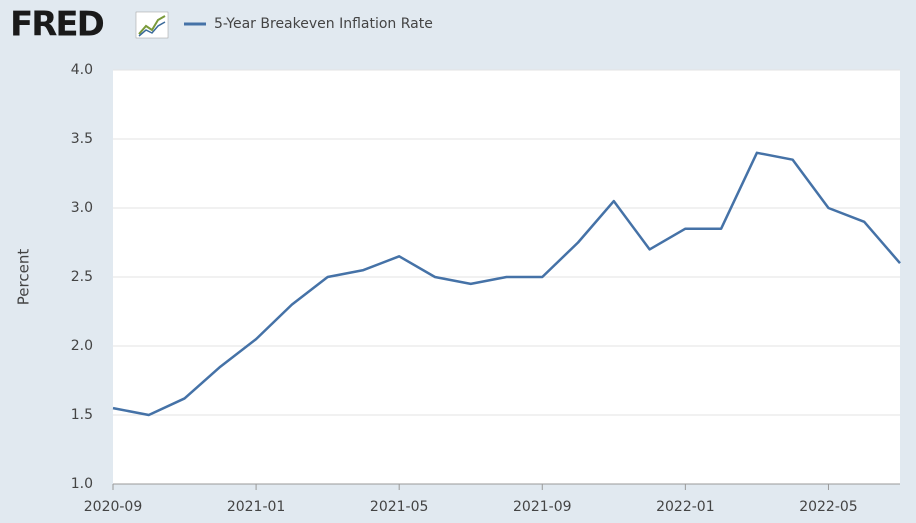 This screenshot has width=916, height=523. Describe the element at coordinates (685, 507) in the screenshot. I see `x-tick-label: 2022-01` at that location.